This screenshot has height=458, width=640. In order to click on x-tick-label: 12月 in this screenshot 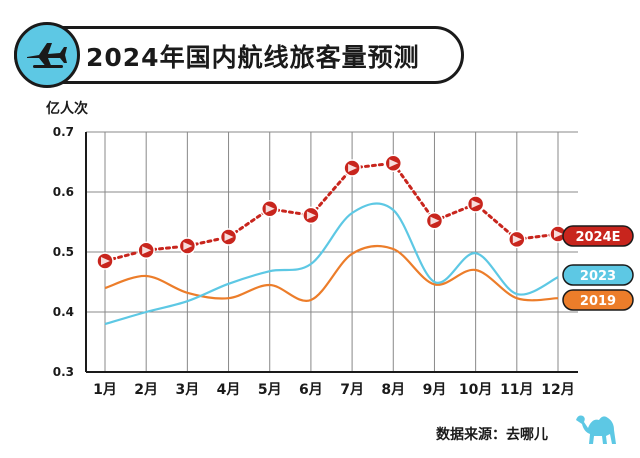, I will do `click(557, 390)`.